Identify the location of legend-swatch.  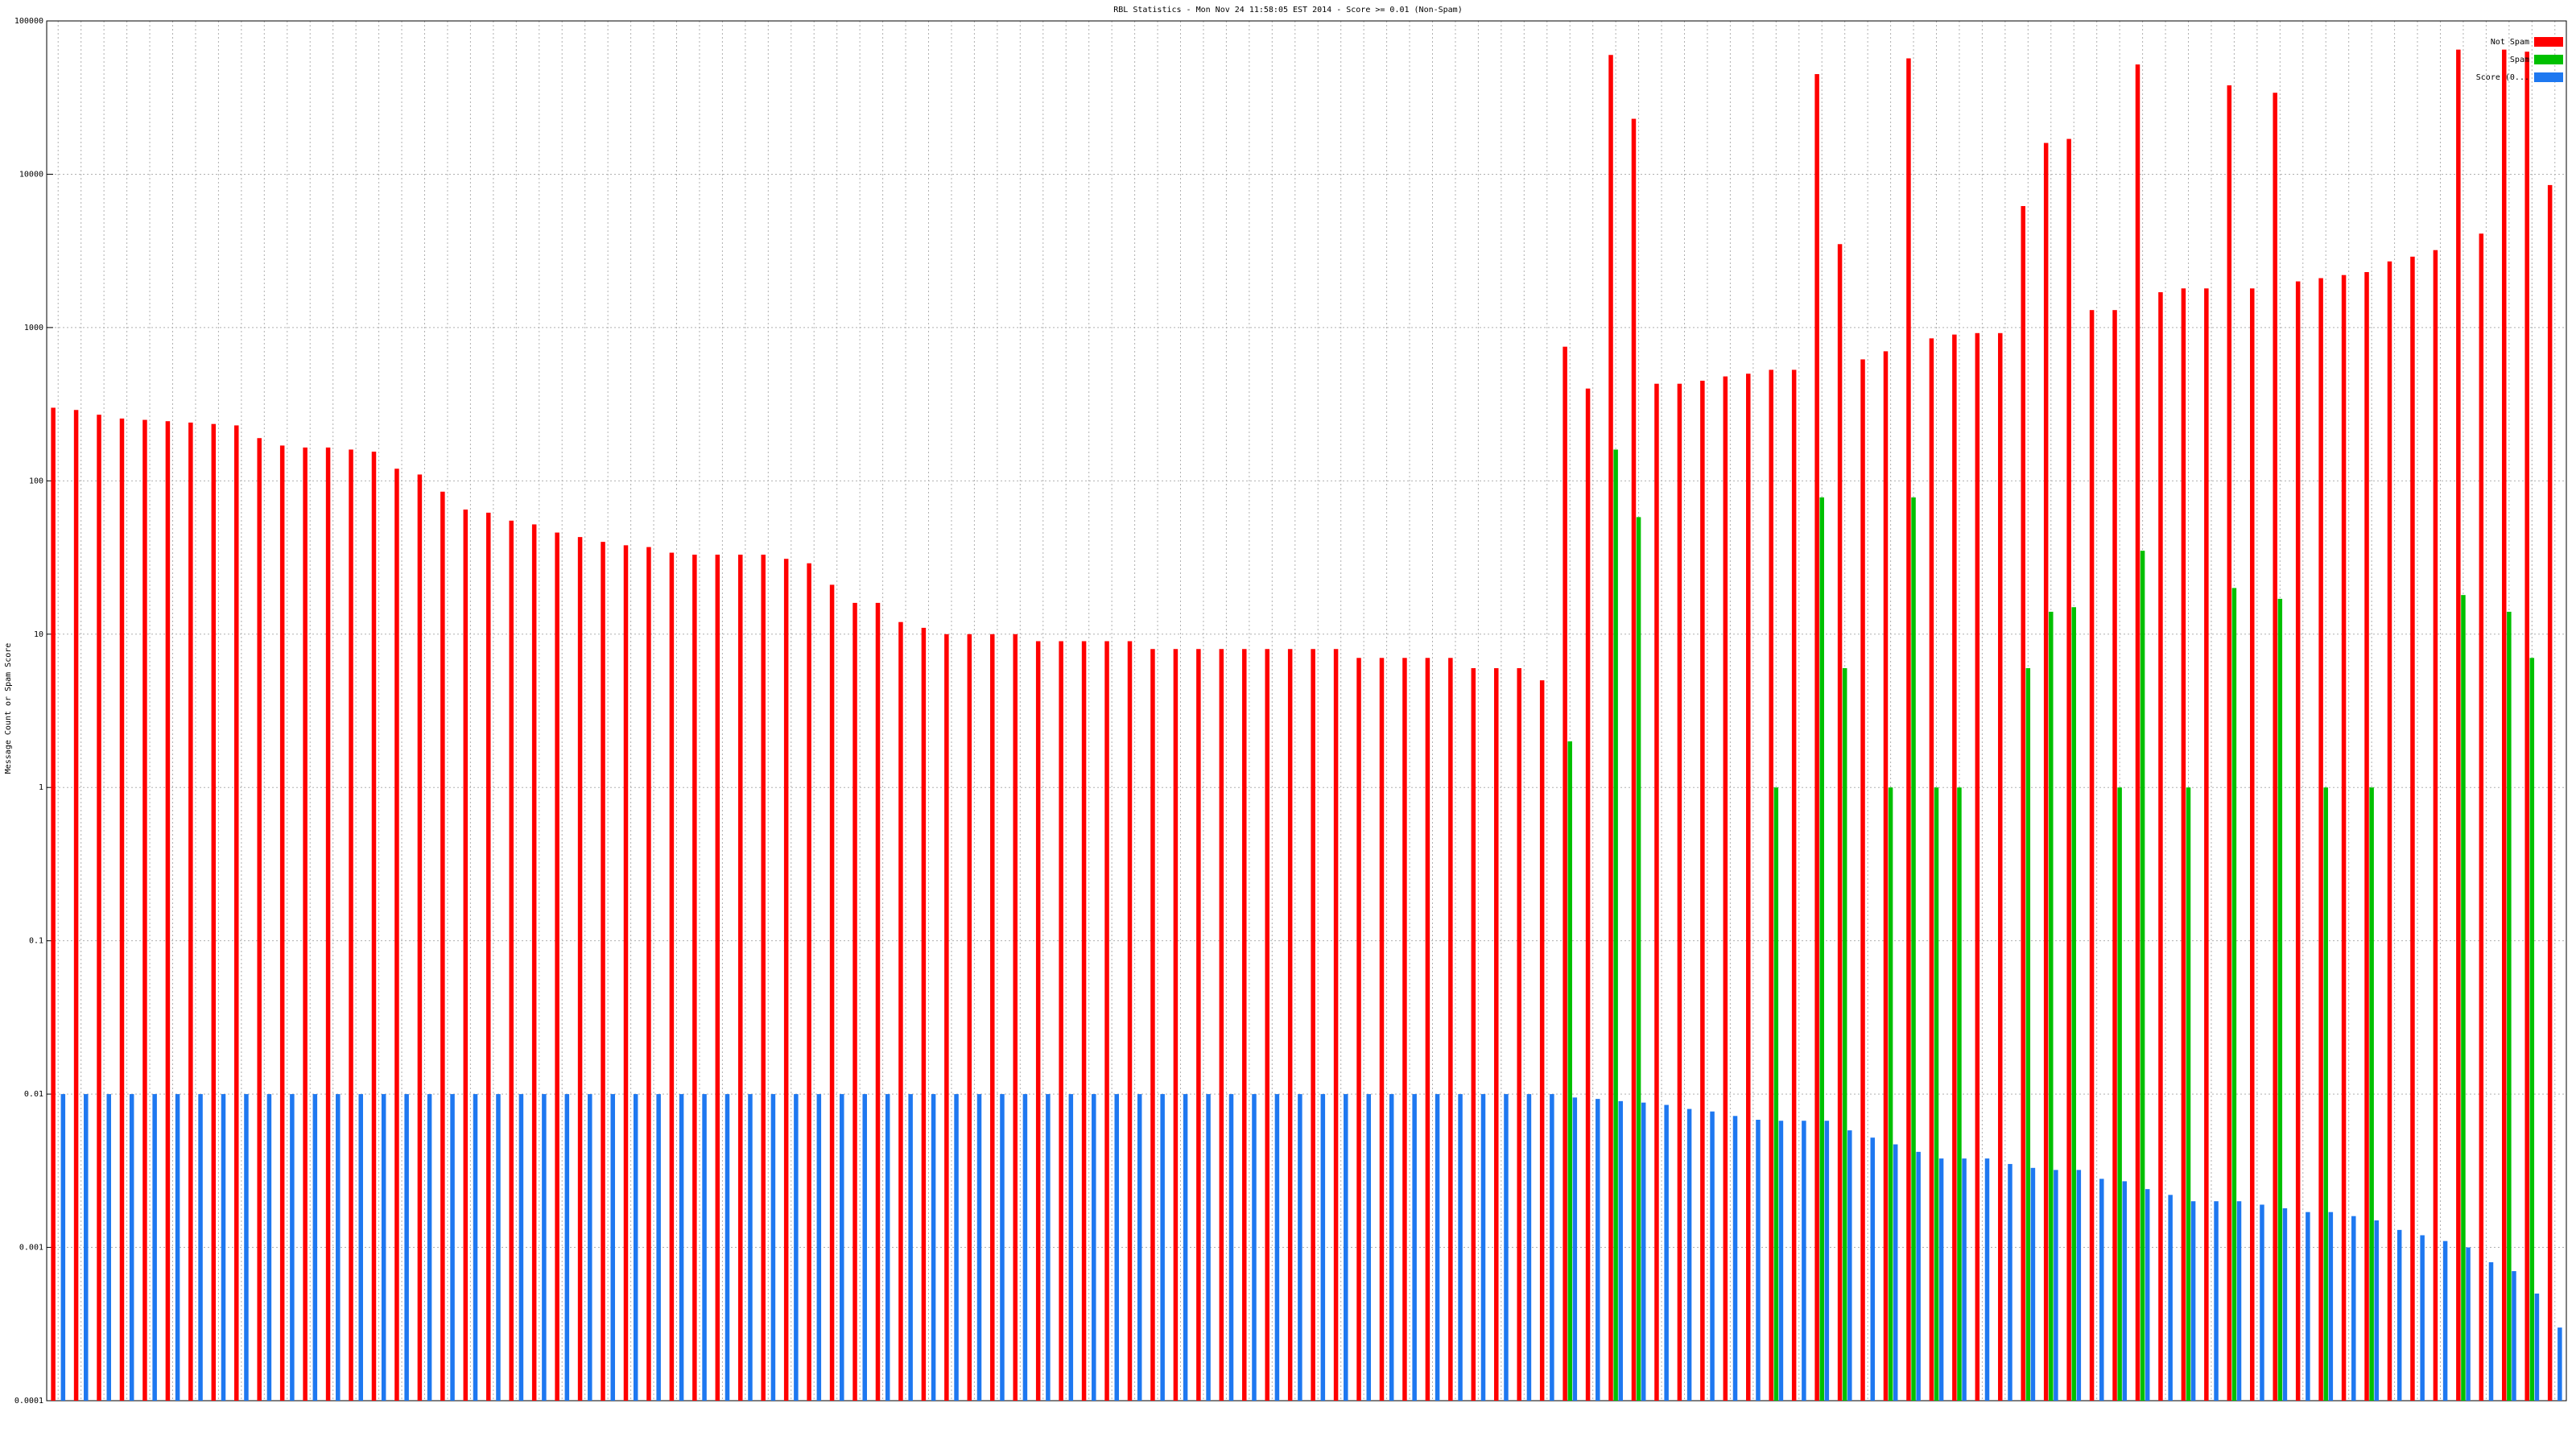
(2548, 77).